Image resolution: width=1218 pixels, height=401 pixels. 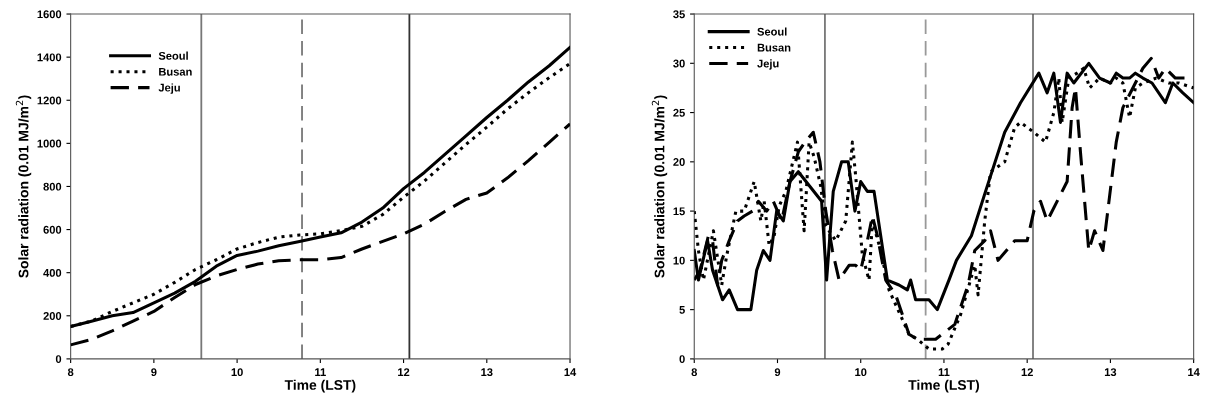 I want to click on y-tick-label: 20, so click(x=679, y=162).